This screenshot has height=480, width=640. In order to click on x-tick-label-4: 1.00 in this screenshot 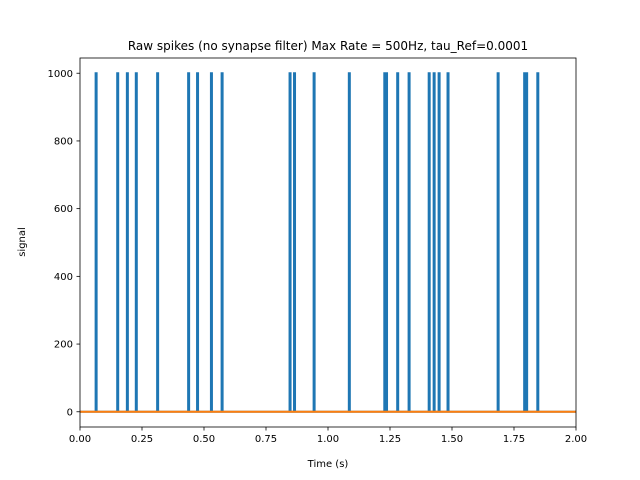, I will do `click(328, 439)`.